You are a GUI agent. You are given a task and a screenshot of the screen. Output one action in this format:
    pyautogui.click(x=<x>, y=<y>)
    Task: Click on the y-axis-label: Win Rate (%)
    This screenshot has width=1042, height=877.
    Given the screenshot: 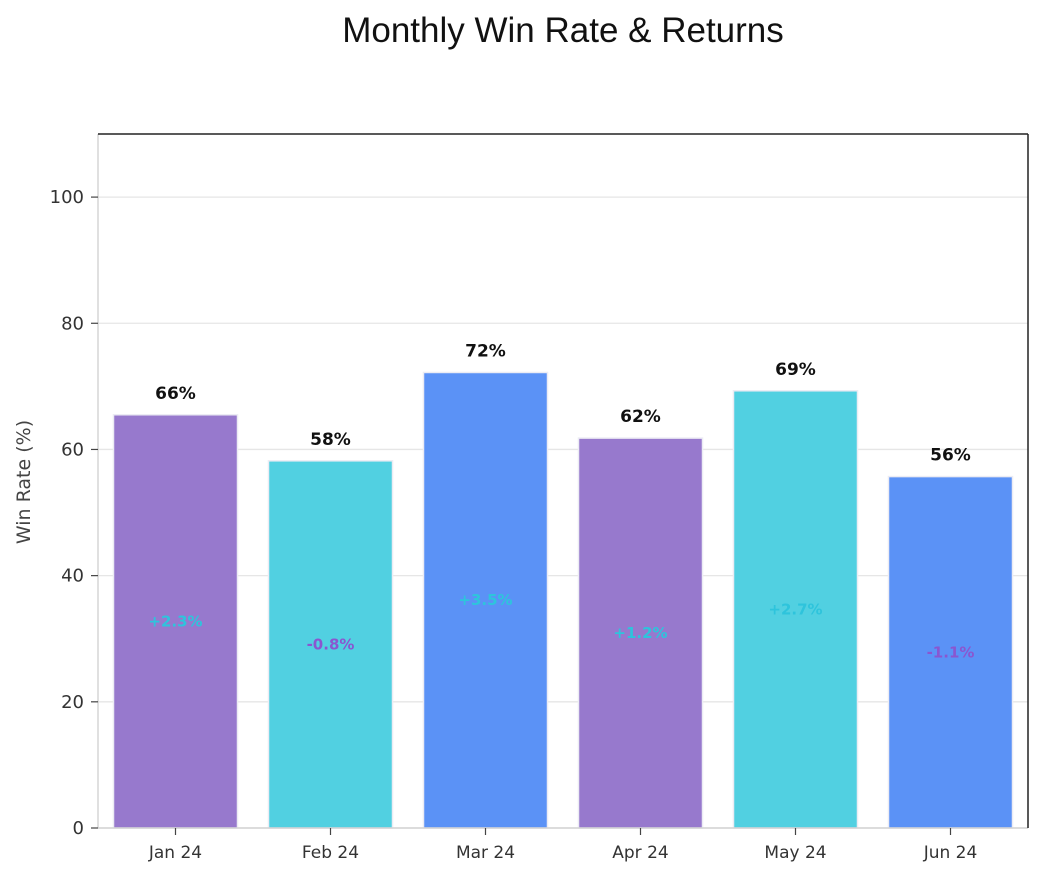 What is the action you would take?
    pyautogui.click(x=24, y=482)
    